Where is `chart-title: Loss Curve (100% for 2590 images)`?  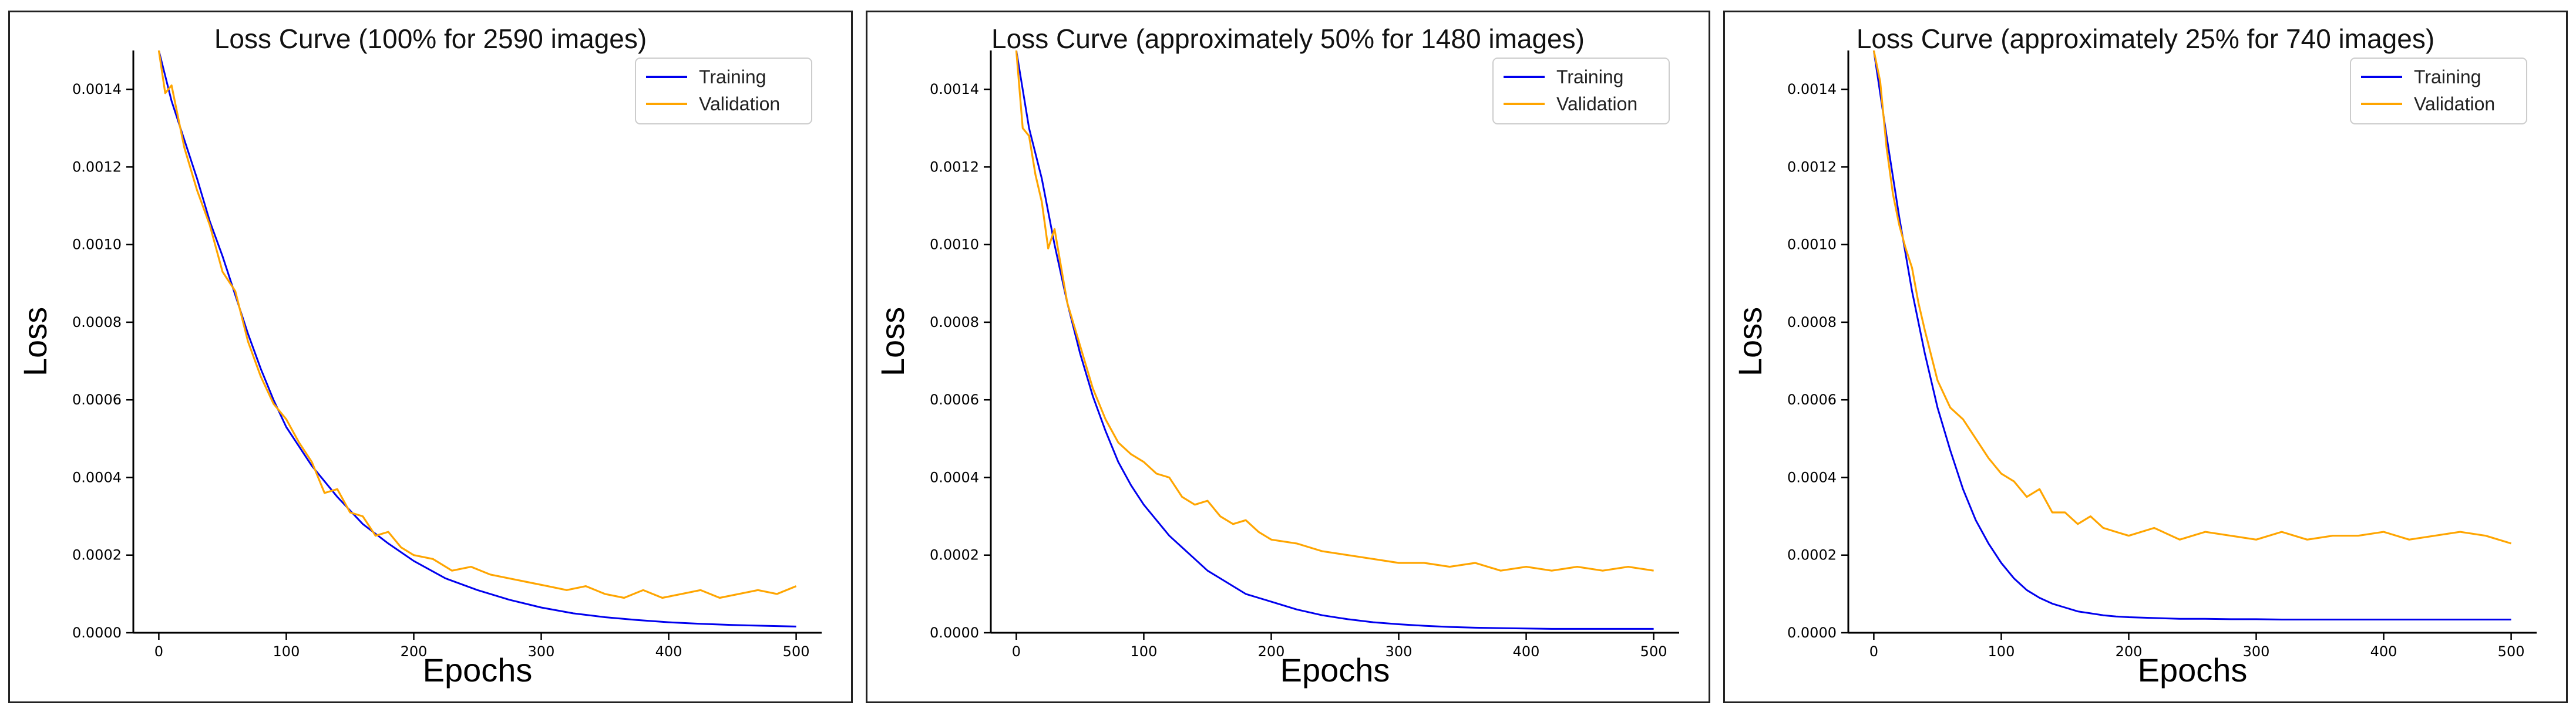 chart-title: Loss Curve (100% for 2590 images) is located at coordinates (430, 38).